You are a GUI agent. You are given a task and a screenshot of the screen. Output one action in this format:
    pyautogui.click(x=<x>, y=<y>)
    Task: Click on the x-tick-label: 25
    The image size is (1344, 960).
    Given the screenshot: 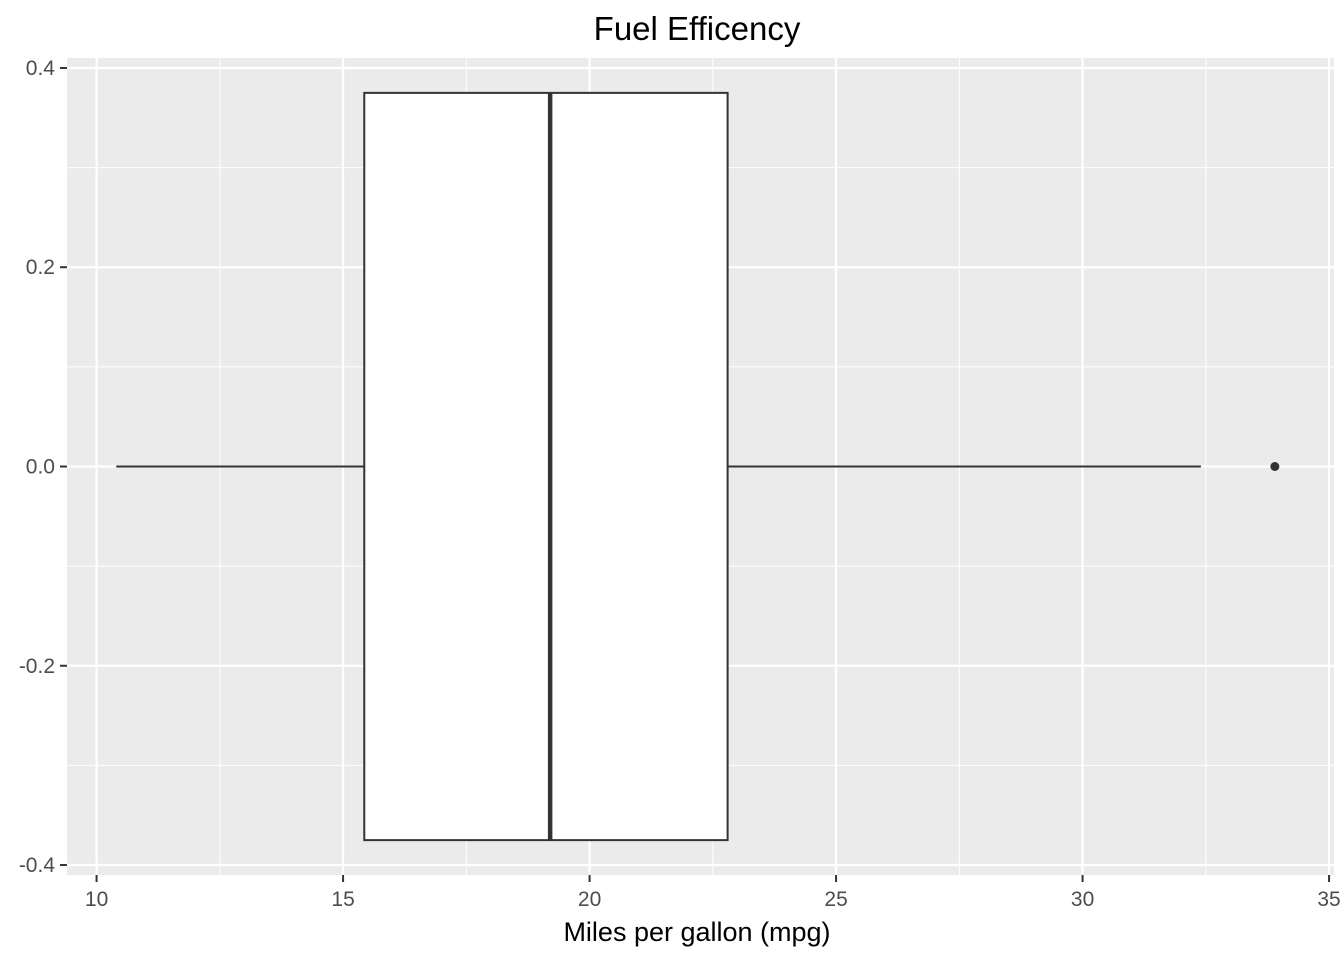 What is the action you would take?
    pyautogui.click(x=835, y=899)
    